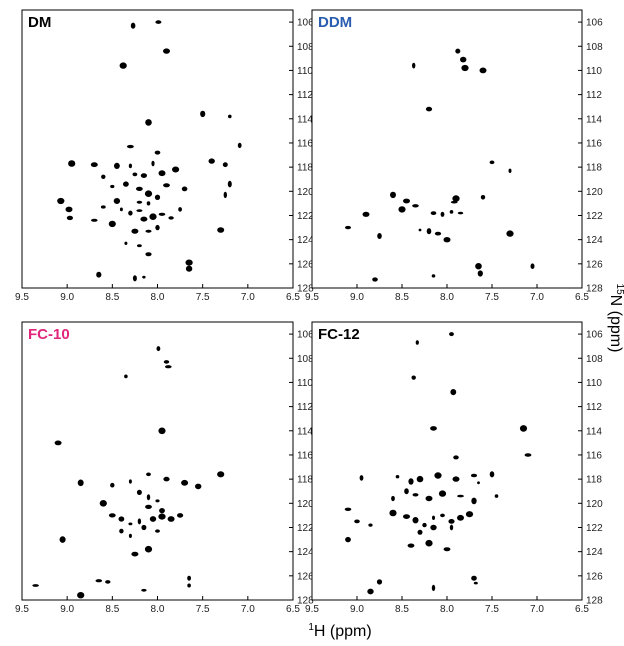 The height and width of the screenshot is (646, 624). What do you see at coordinates (39, 22) in the screenshot?
I see `panel-title: DM` at bounding box center [39, 22].